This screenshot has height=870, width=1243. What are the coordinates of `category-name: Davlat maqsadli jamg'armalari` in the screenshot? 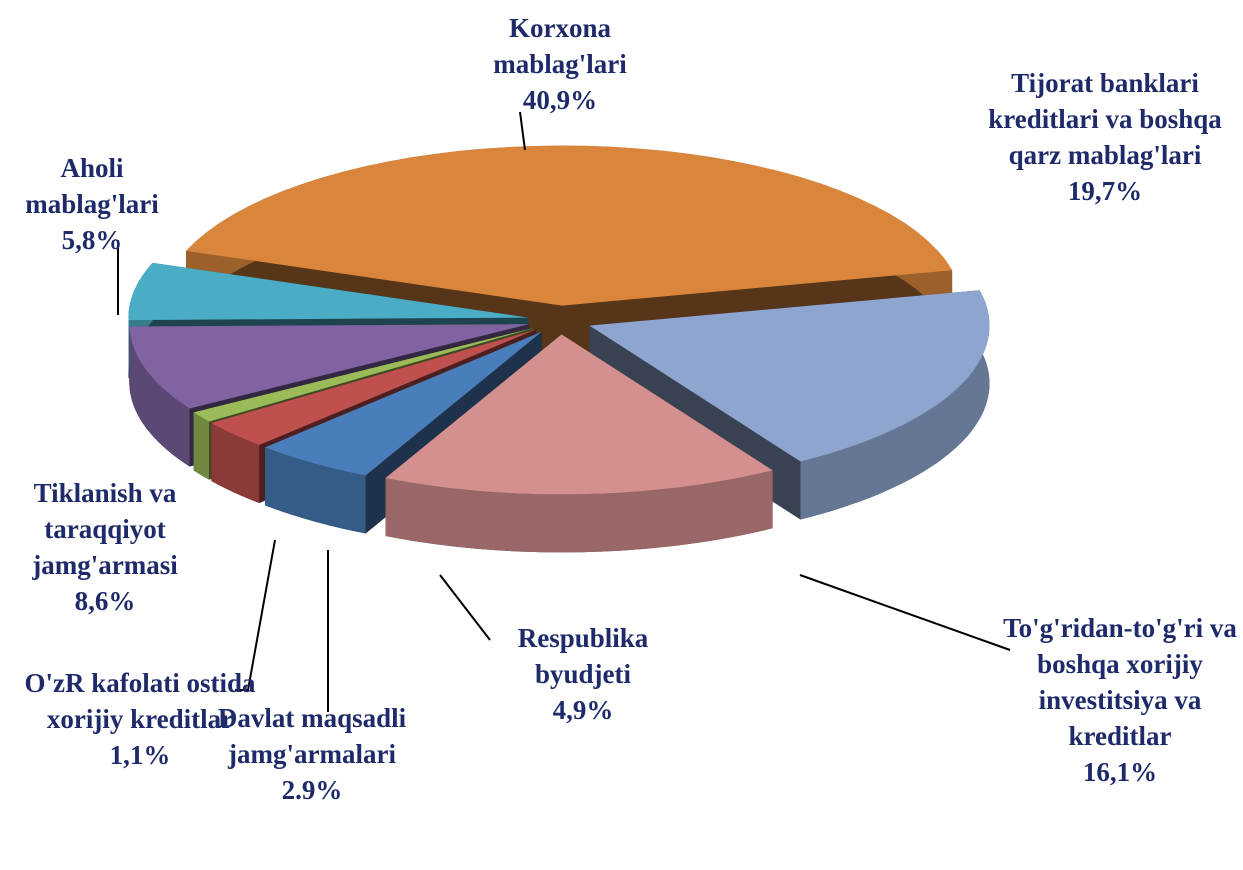 It's located at (312, 736).